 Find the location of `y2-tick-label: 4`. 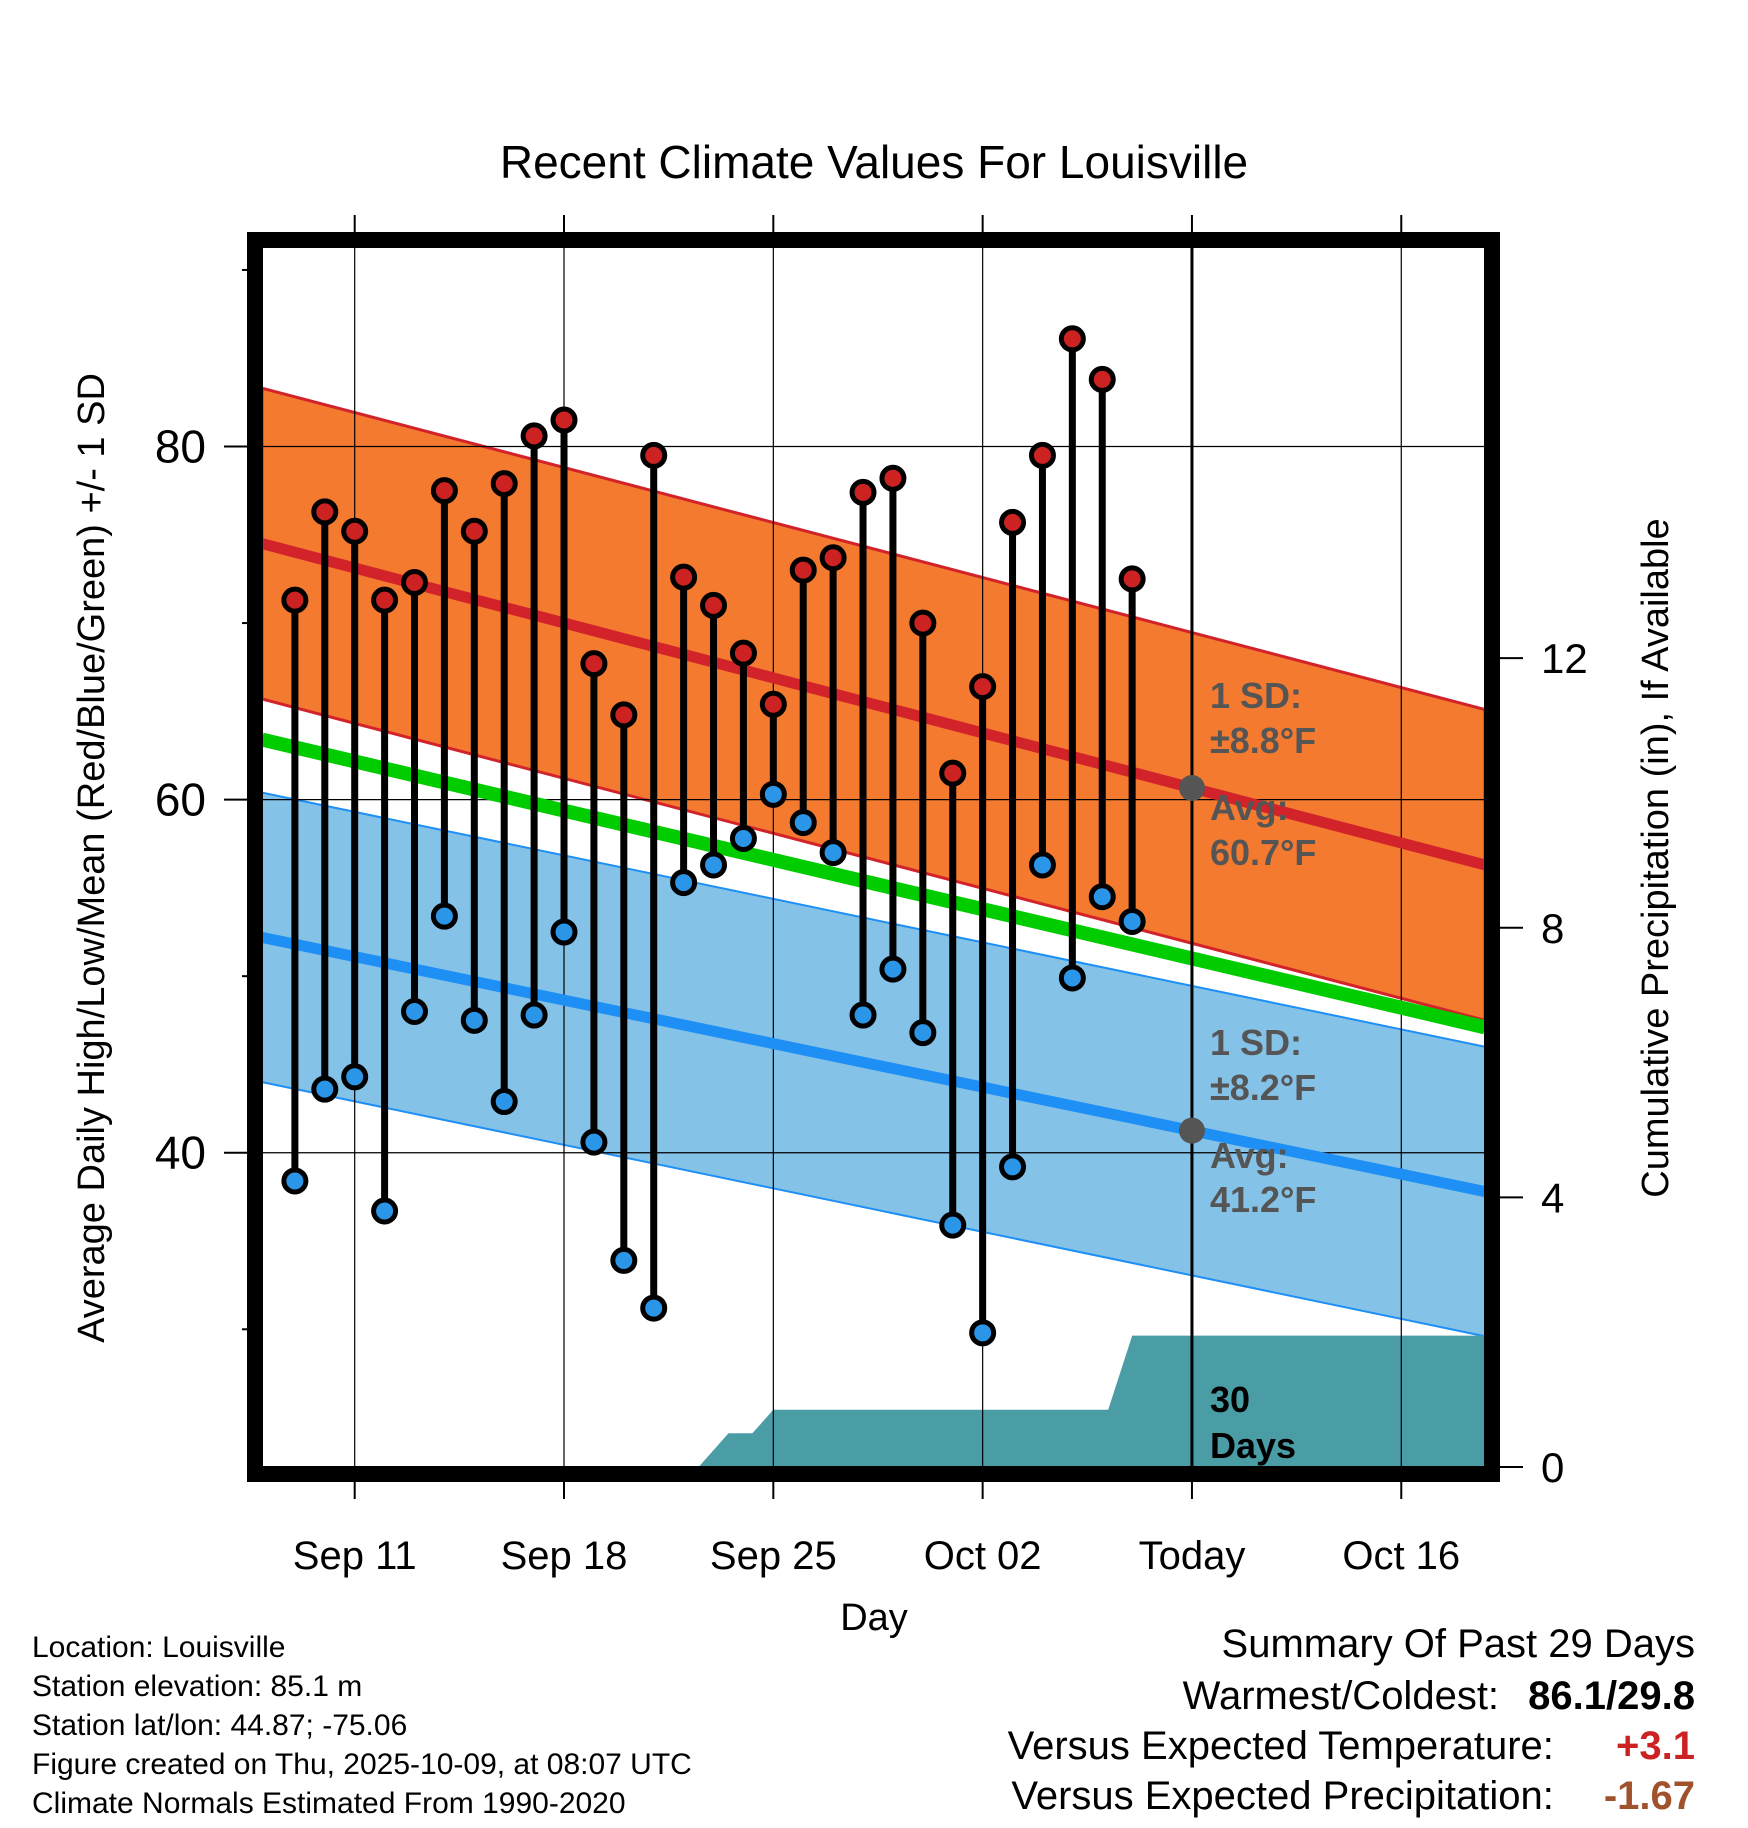

y2-tick-label: 4 is located at coordinates (1552, 1197).